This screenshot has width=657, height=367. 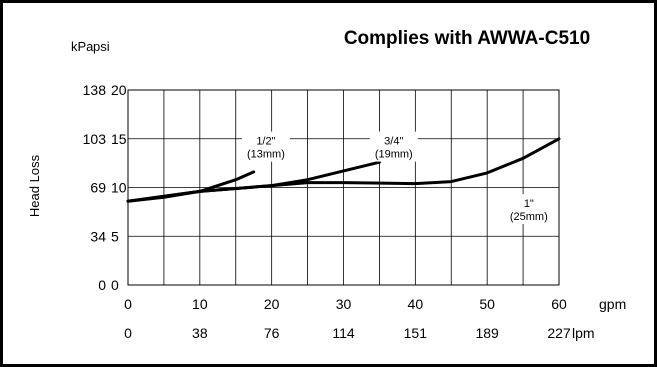 What do you see at coordinates (128, 333) in the screenshot?
I see `x-tick-label-lpm: 0` at bounding box center [128, 333].